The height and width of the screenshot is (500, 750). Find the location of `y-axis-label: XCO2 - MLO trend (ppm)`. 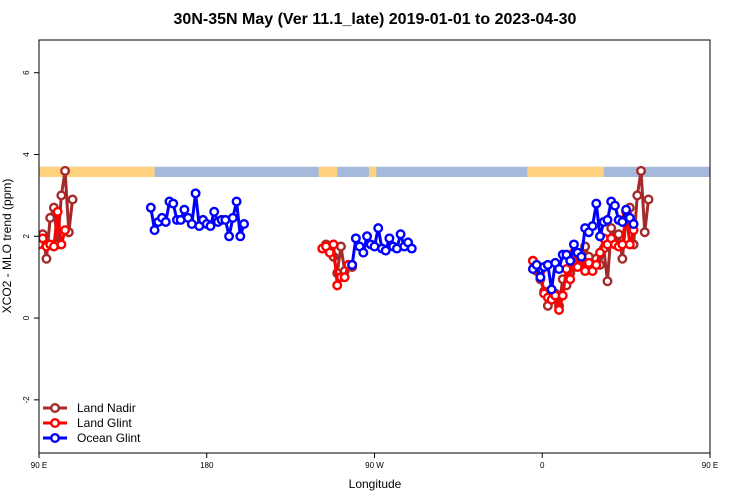

y-axis-label: XCO2 - MLO trend (ppm) is located at coordinates (7, 246).